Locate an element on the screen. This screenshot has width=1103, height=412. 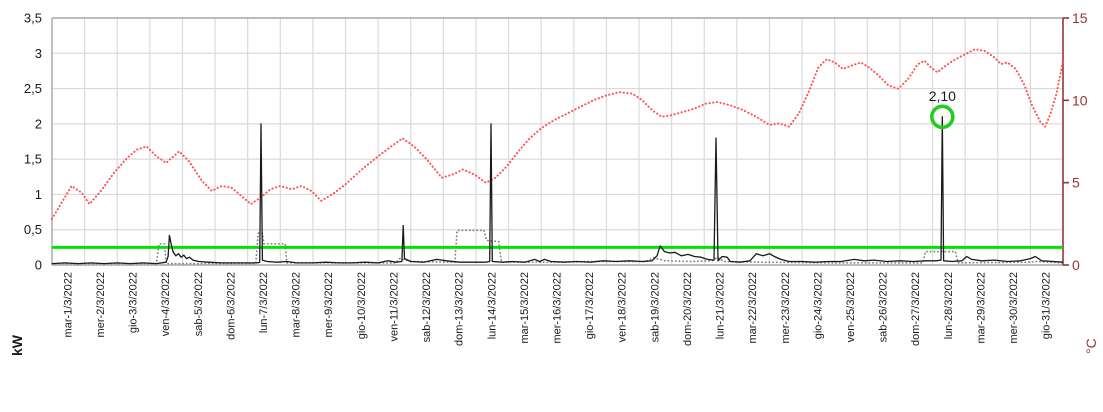
highlight-layer: 2,10 is located at coordinates (942, 109).